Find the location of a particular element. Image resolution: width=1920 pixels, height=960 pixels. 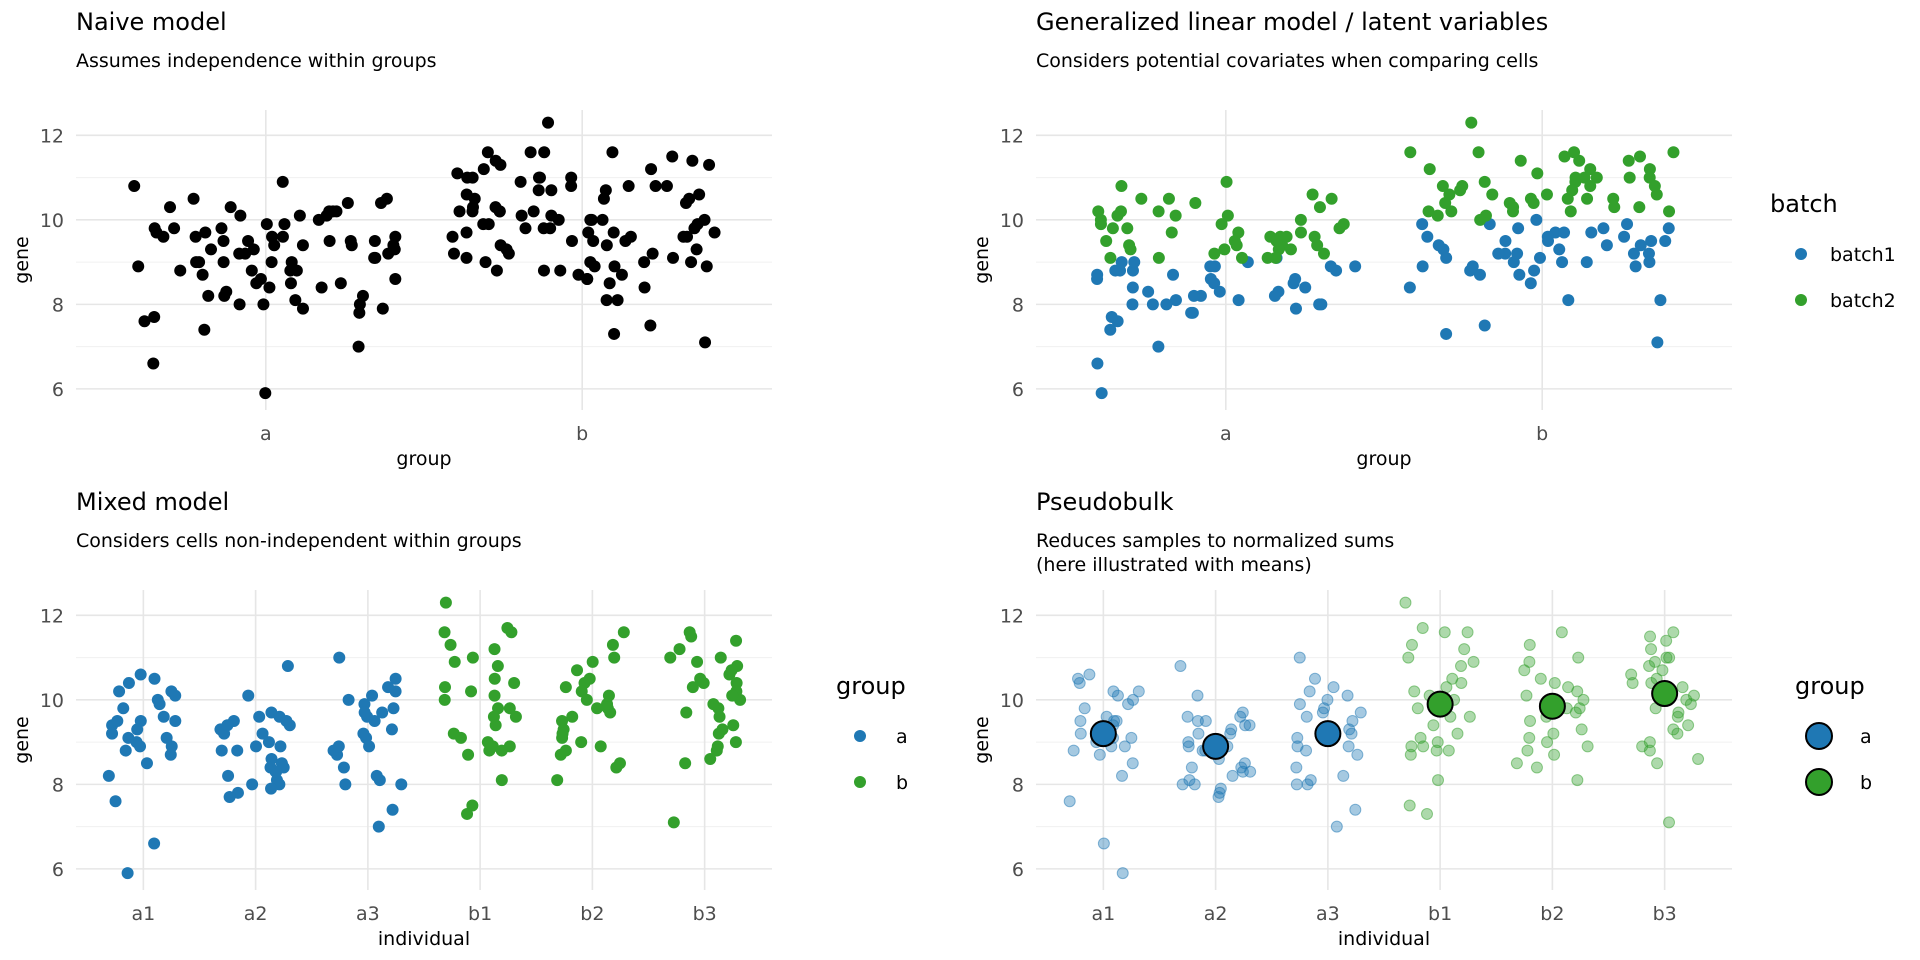

legend-key-dot is located at coordinates (1801, 300).